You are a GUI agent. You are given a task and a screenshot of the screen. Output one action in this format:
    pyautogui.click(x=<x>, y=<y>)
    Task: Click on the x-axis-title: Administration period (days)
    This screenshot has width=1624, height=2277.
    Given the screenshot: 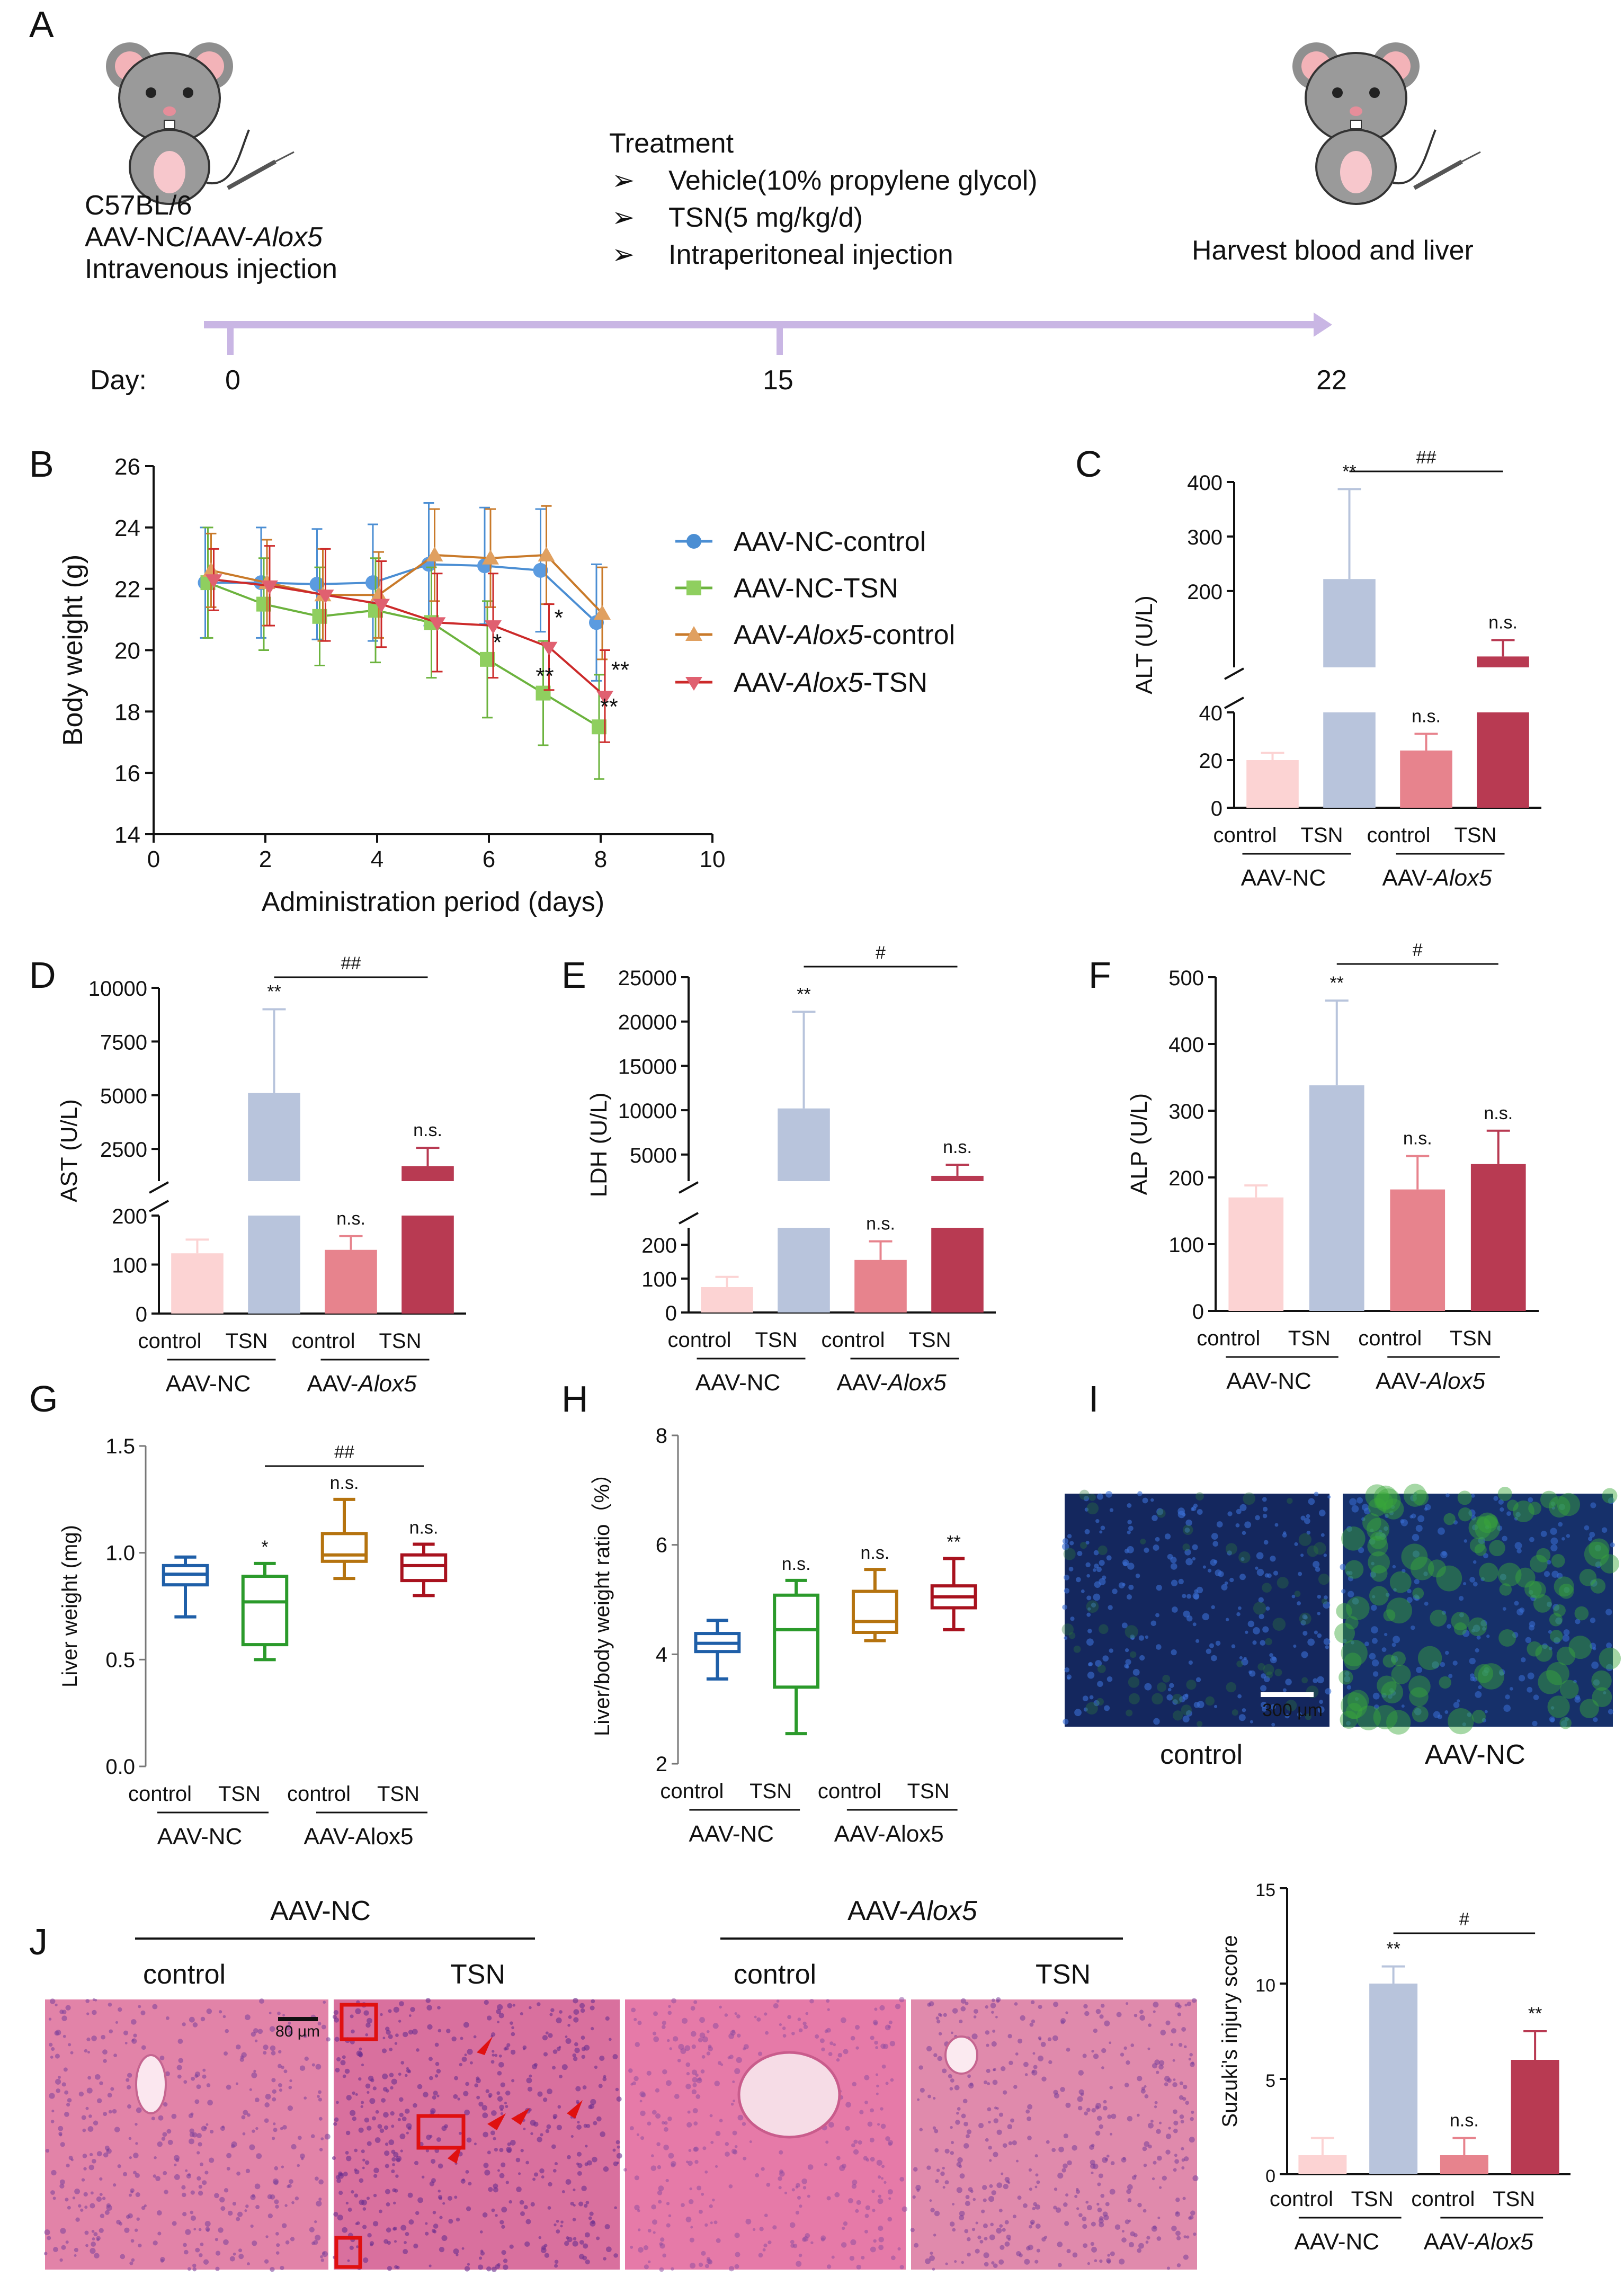 What is the action you would take?
    pyautogui.click(x=433, y=902)
    